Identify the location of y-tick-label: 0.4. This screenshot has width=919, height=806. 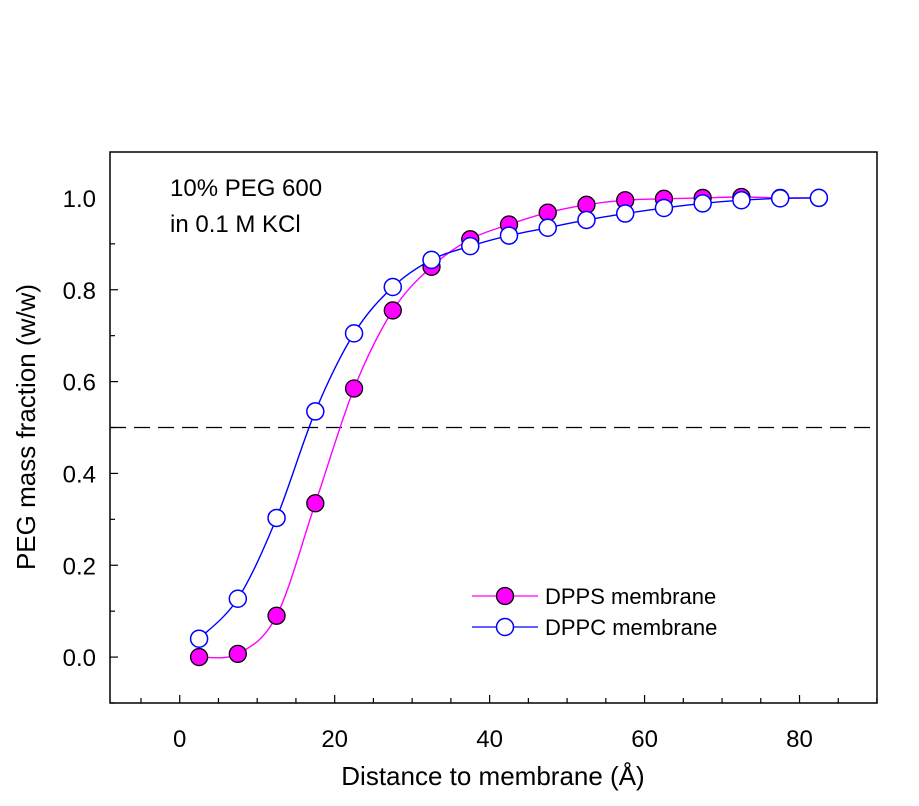
(79, 474).